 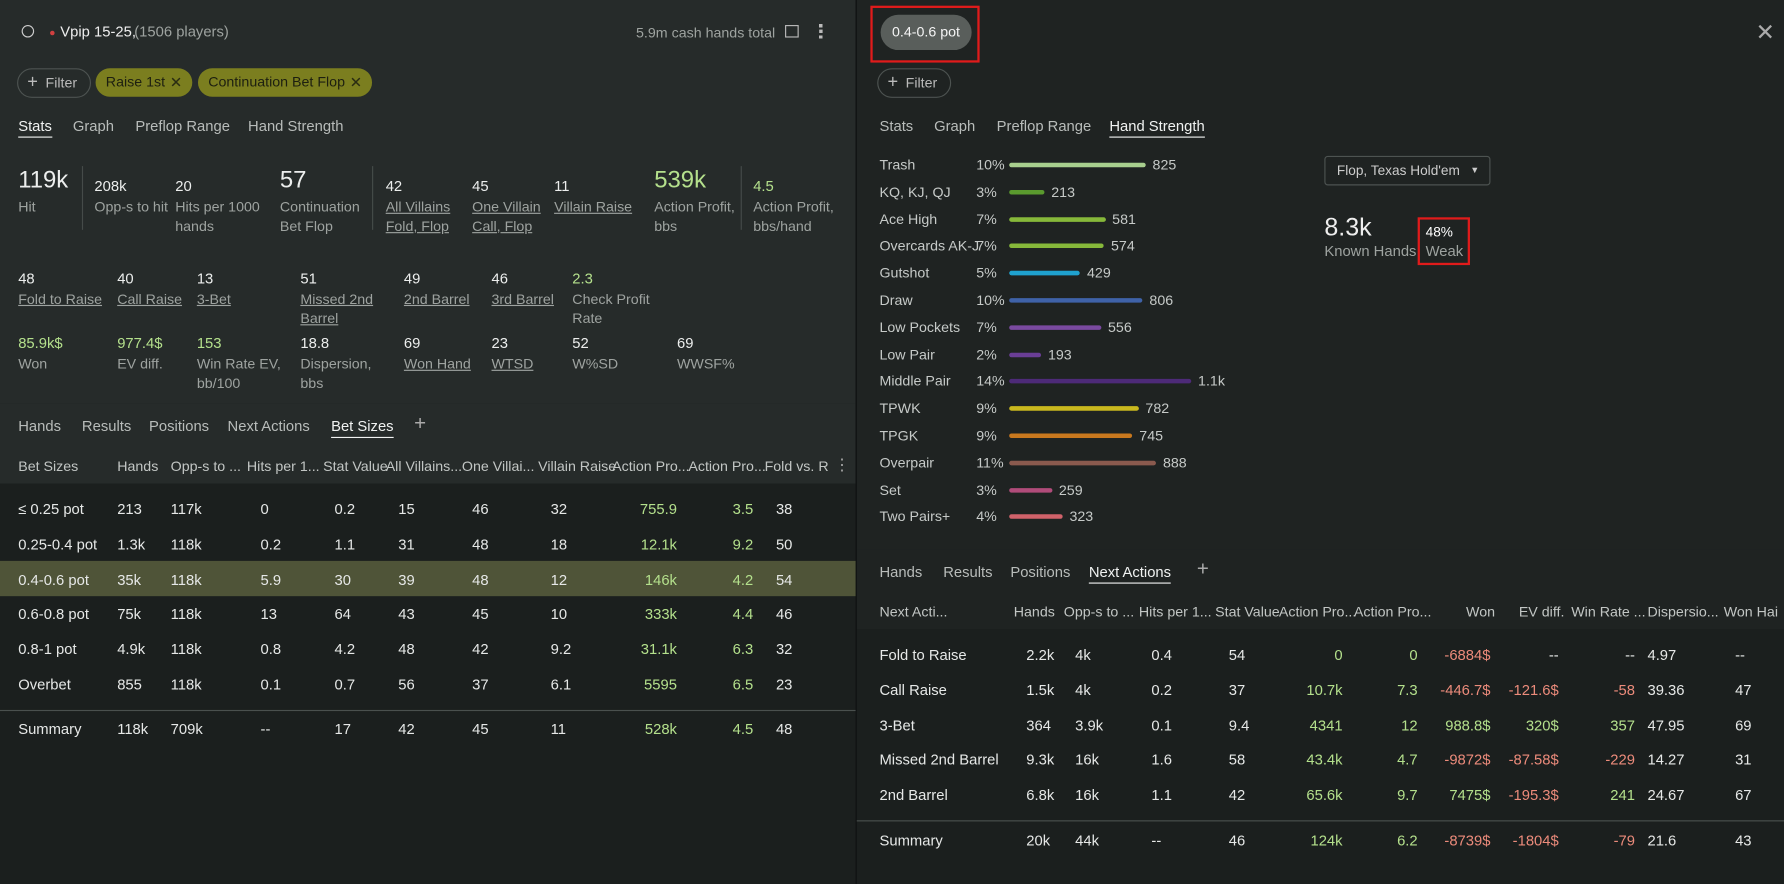 I want to click on filter-chip: Raise 1st ✕, so click(x=144, y=82).